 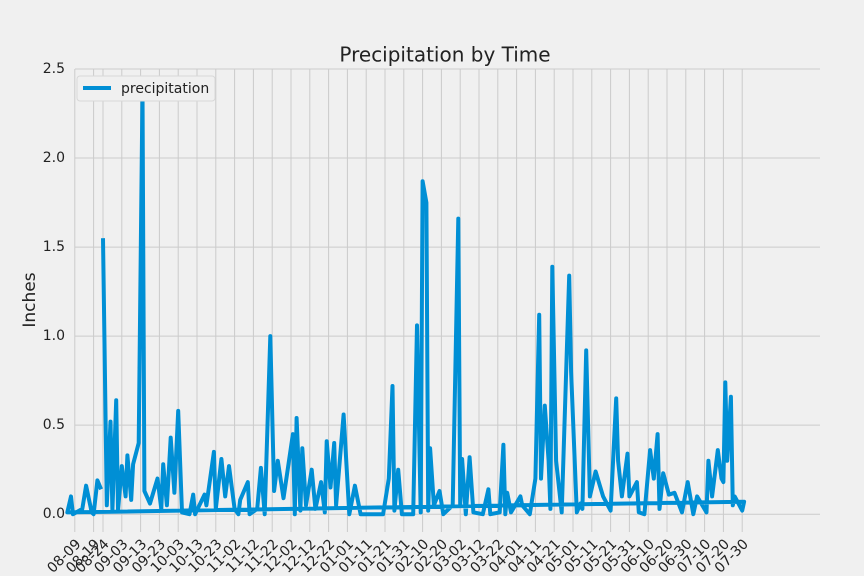 I want to click on y-axis-label: Inches, so click(x=30, y=299).